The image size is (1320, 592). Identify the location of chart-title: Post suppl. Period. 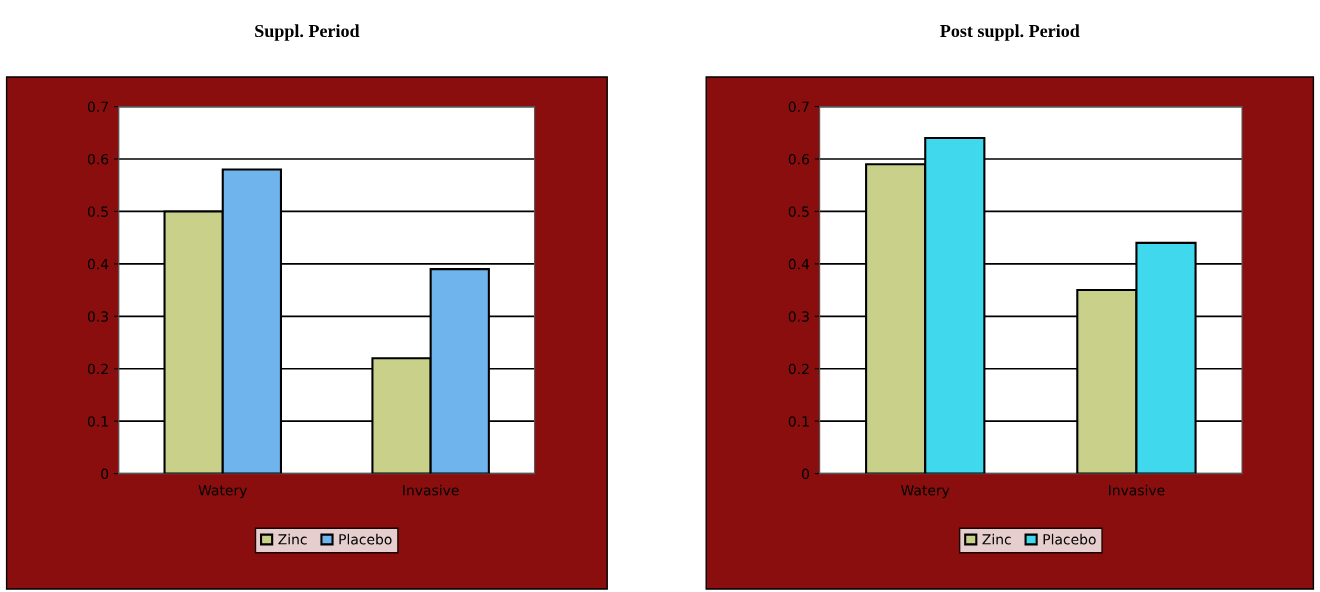
(1010, 32).